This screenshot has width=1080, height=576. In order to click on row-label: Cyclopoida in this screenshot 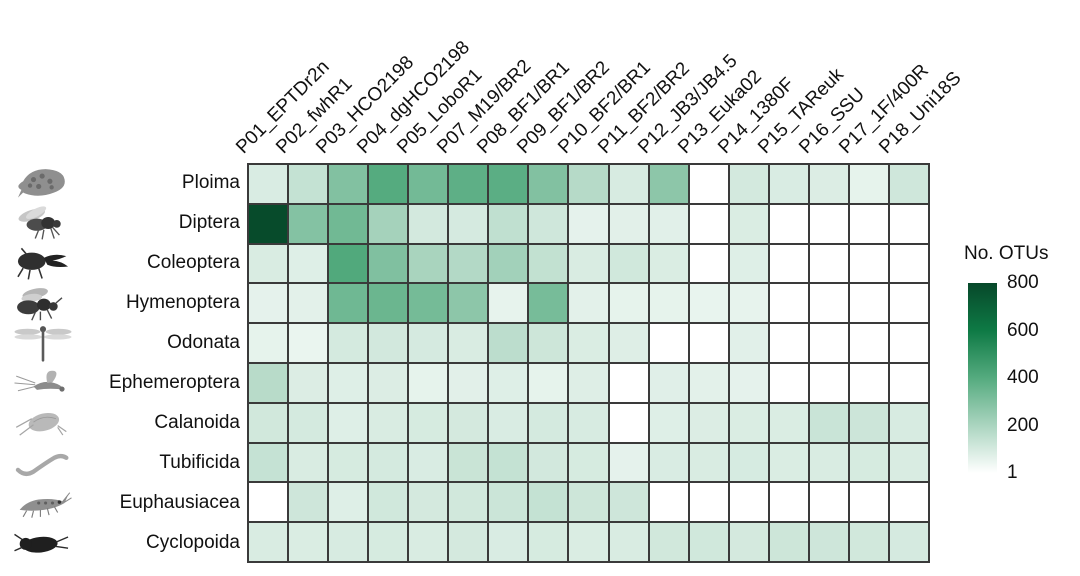, I will do `click(193, 542)`.